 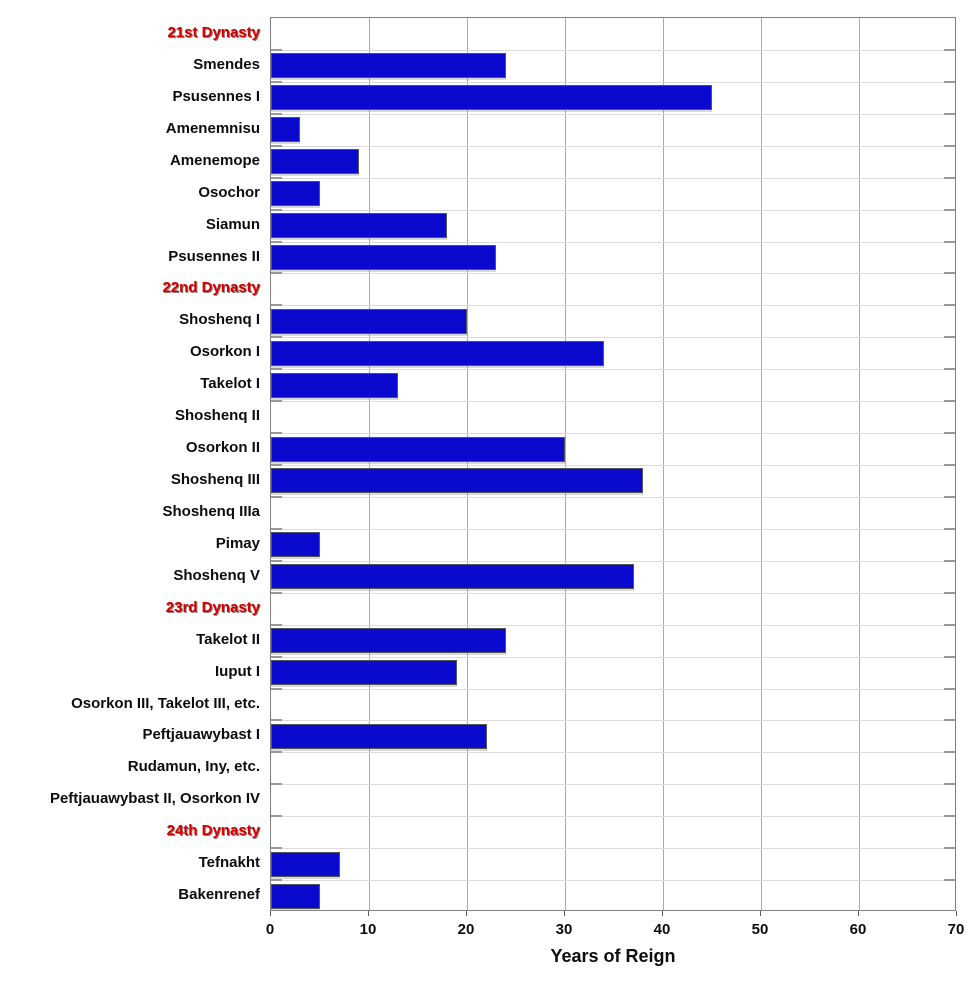 I want to click on x-tick-label: 60, so click(x=858, y=929).